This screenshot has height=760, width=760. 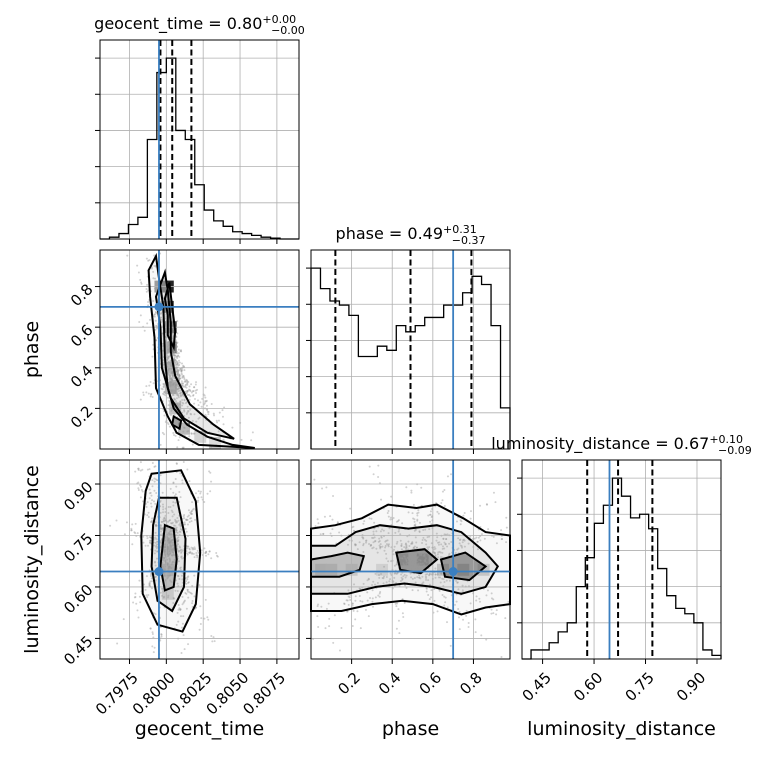 I want to click on truth-marker, so click(x=159, y=572).